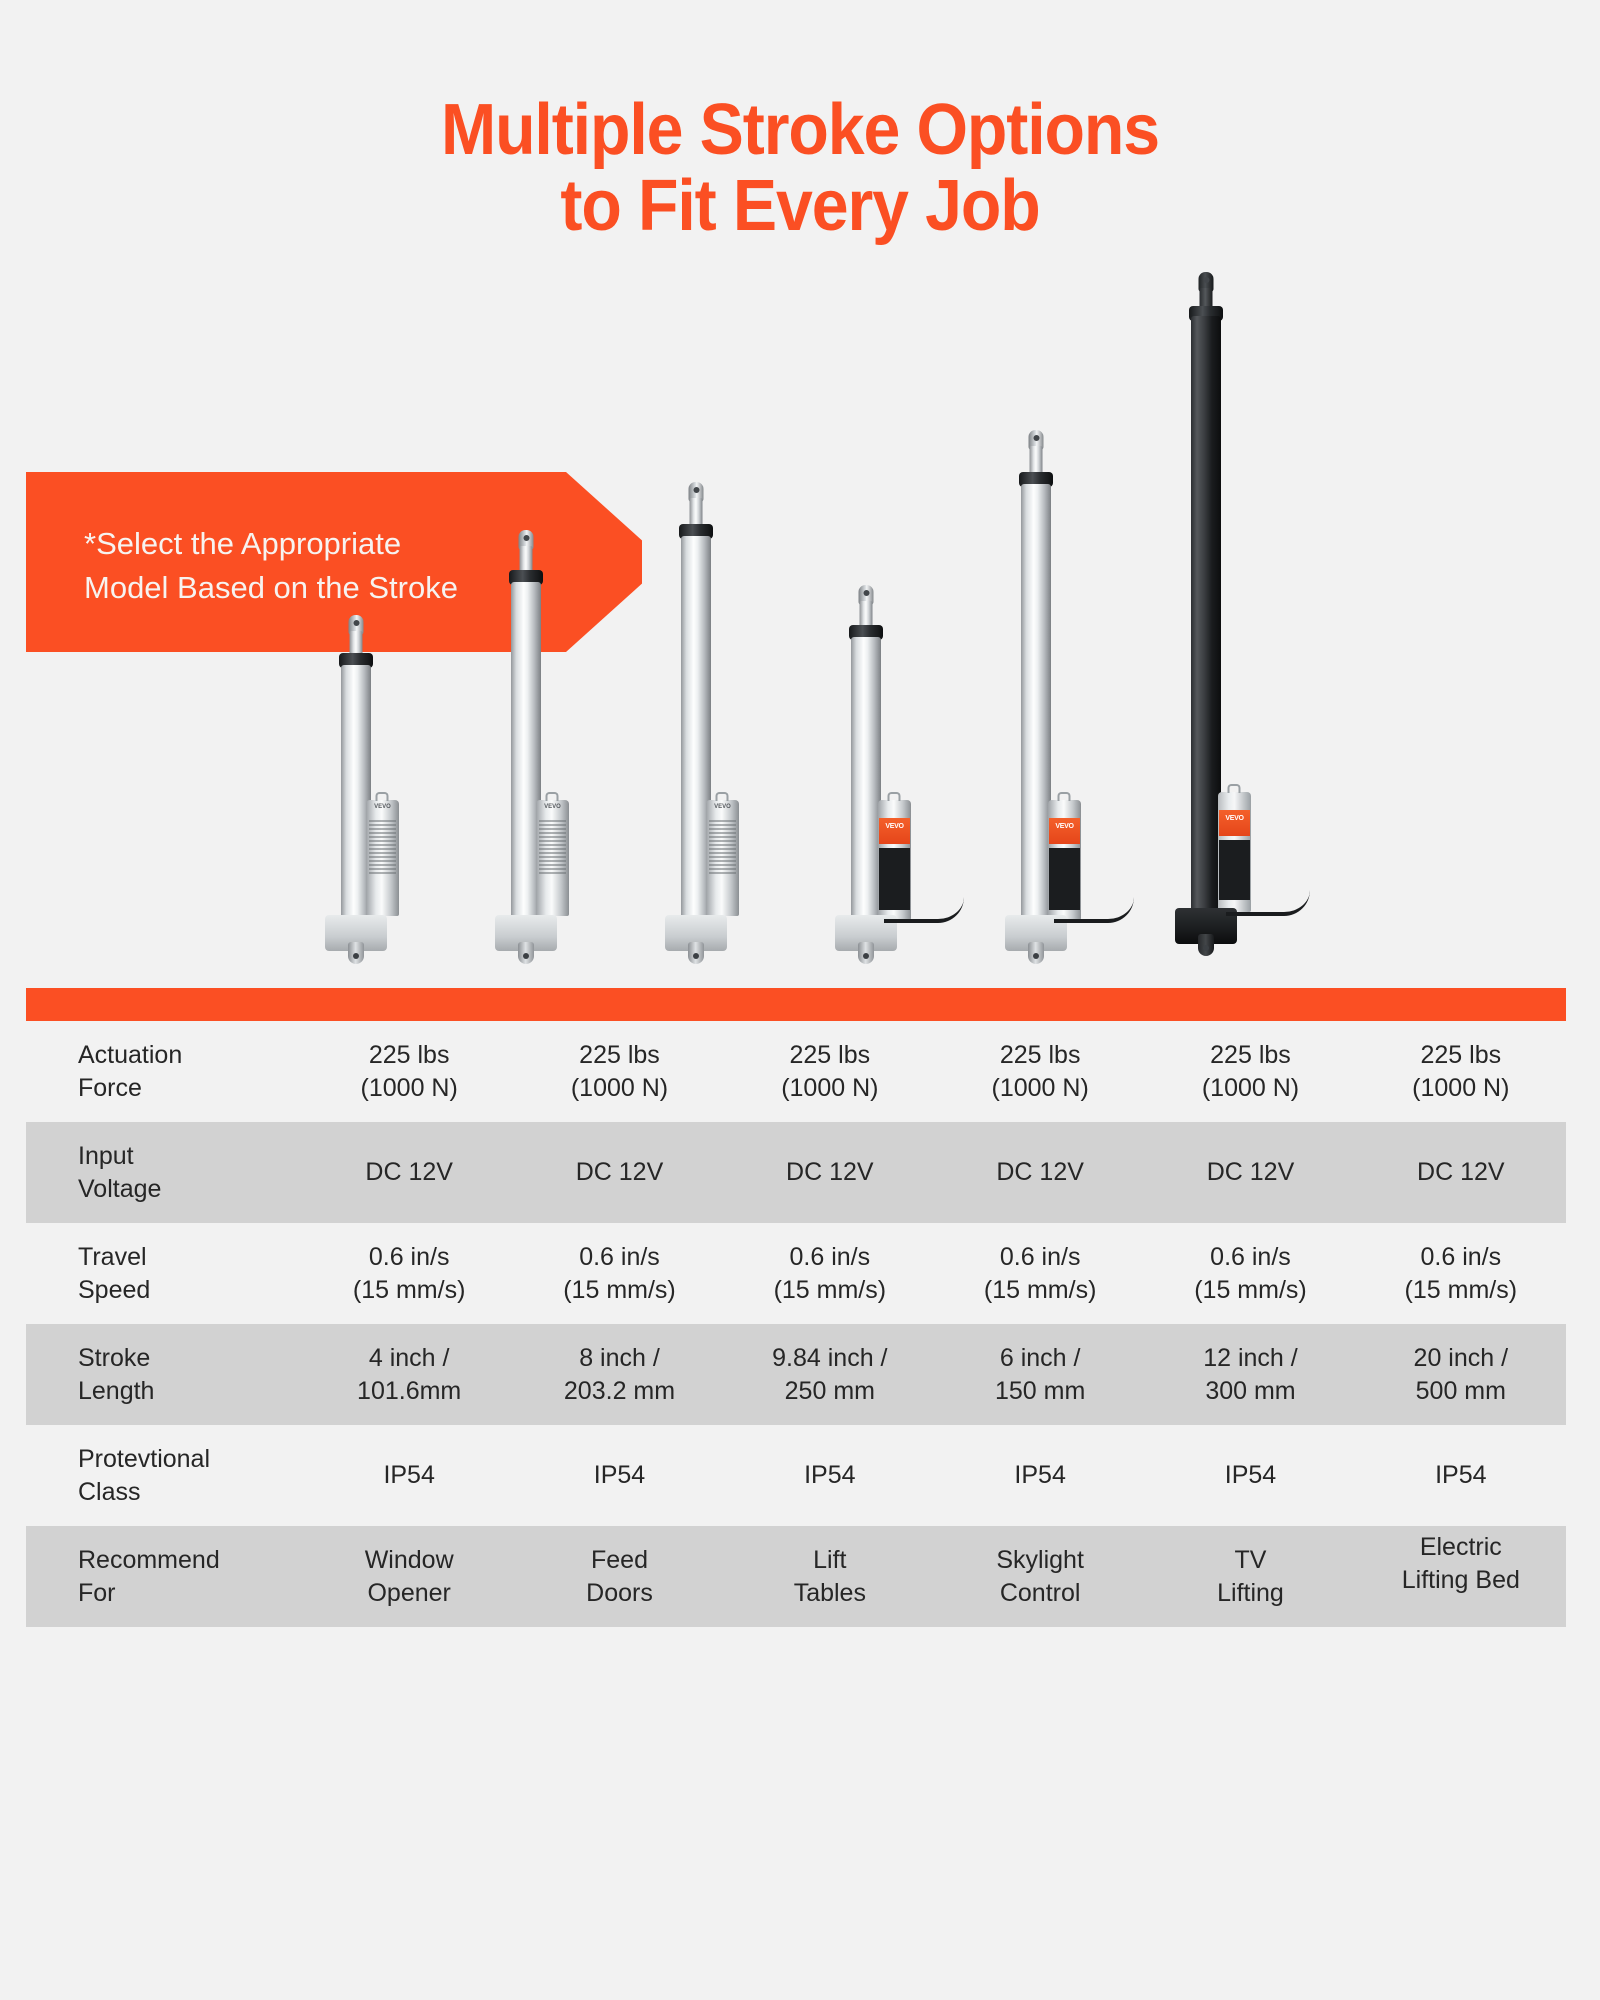 The height and width of the screenshot is (2000, 1600). What do you see at coordinates (120, 1172) in the screenshot?
I see `row-label: Input Voltage` at bounding box center [120, 1172].